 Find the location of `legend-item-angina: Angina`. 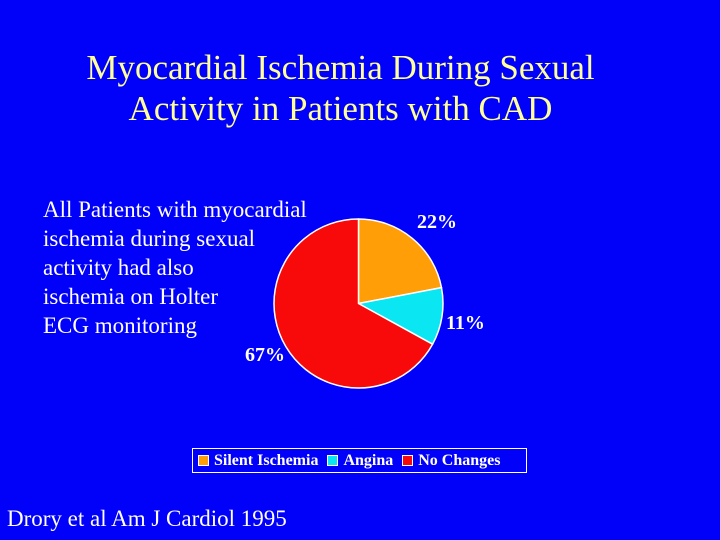

legend-item-angina: Angina is located at coordinates (360, 461).